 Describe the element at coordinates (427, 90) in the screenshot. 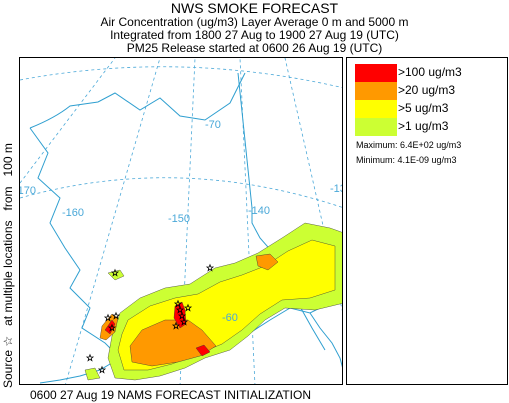

I see `legend-label-20: >20 ug/m3` at that location.